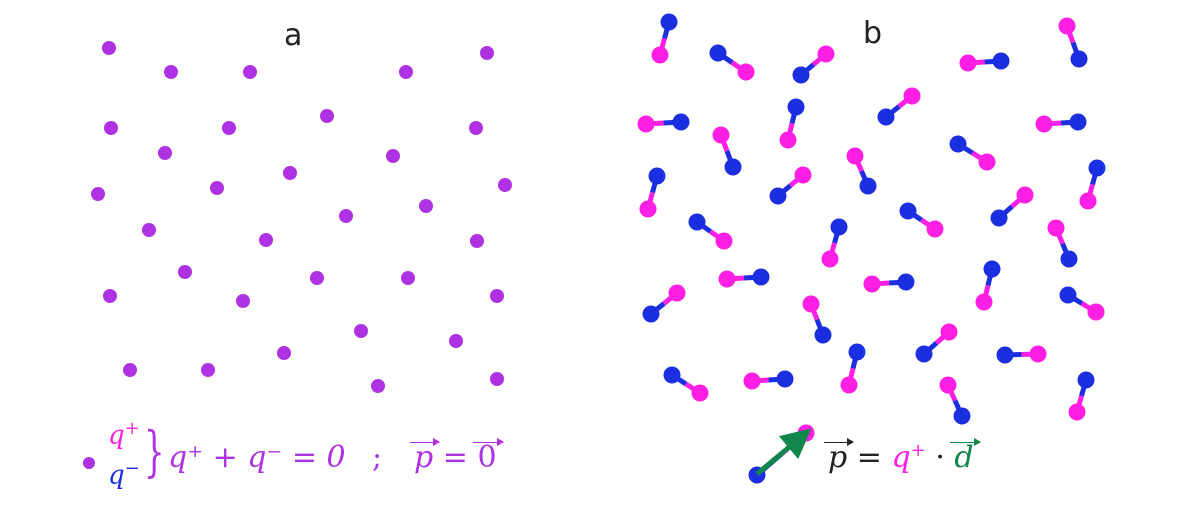 Image resolution: width=1200 pixels, height=520 pixels. Describe the element at coordinates (124, 434) in the screenshot. I see `q-plus-label: q+` at that location.